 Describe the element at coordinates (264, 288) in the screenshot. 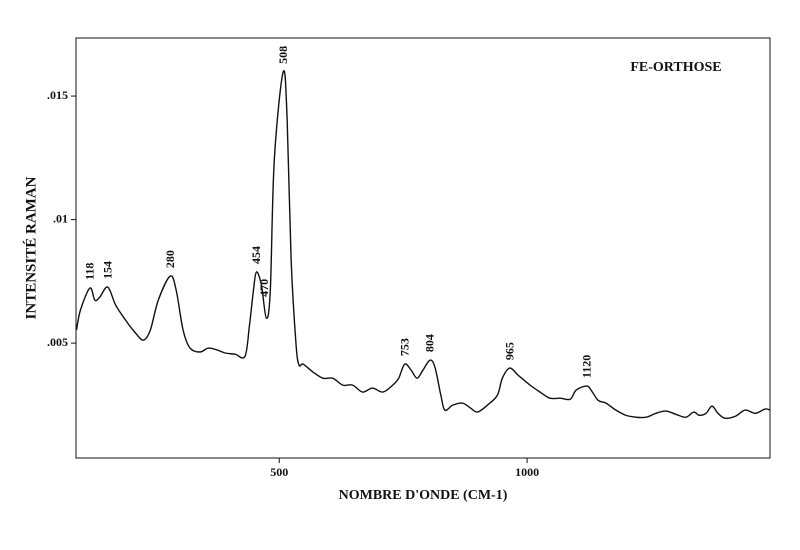

I see `peak-label: 470` at that location.